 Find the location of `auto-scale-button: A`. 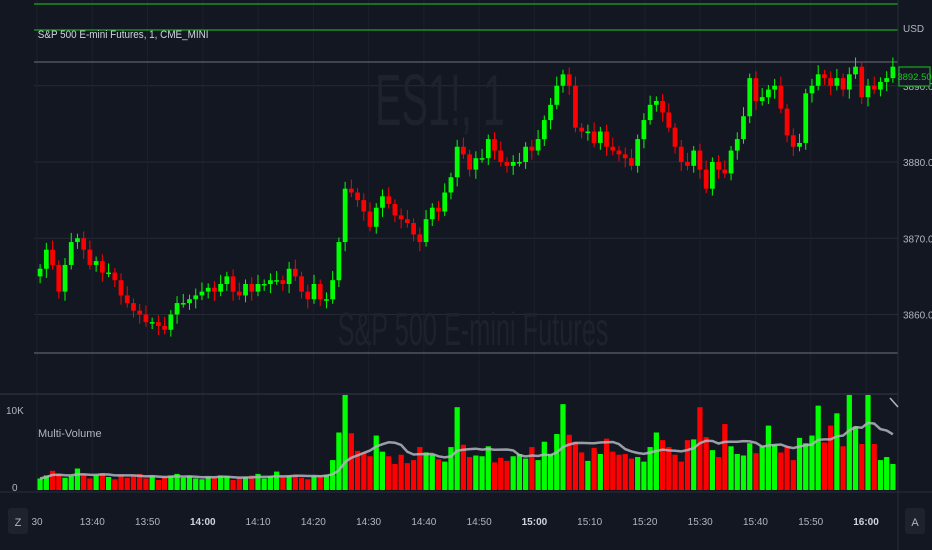

auto-scale-button: A is located at coordinates (915, 521).